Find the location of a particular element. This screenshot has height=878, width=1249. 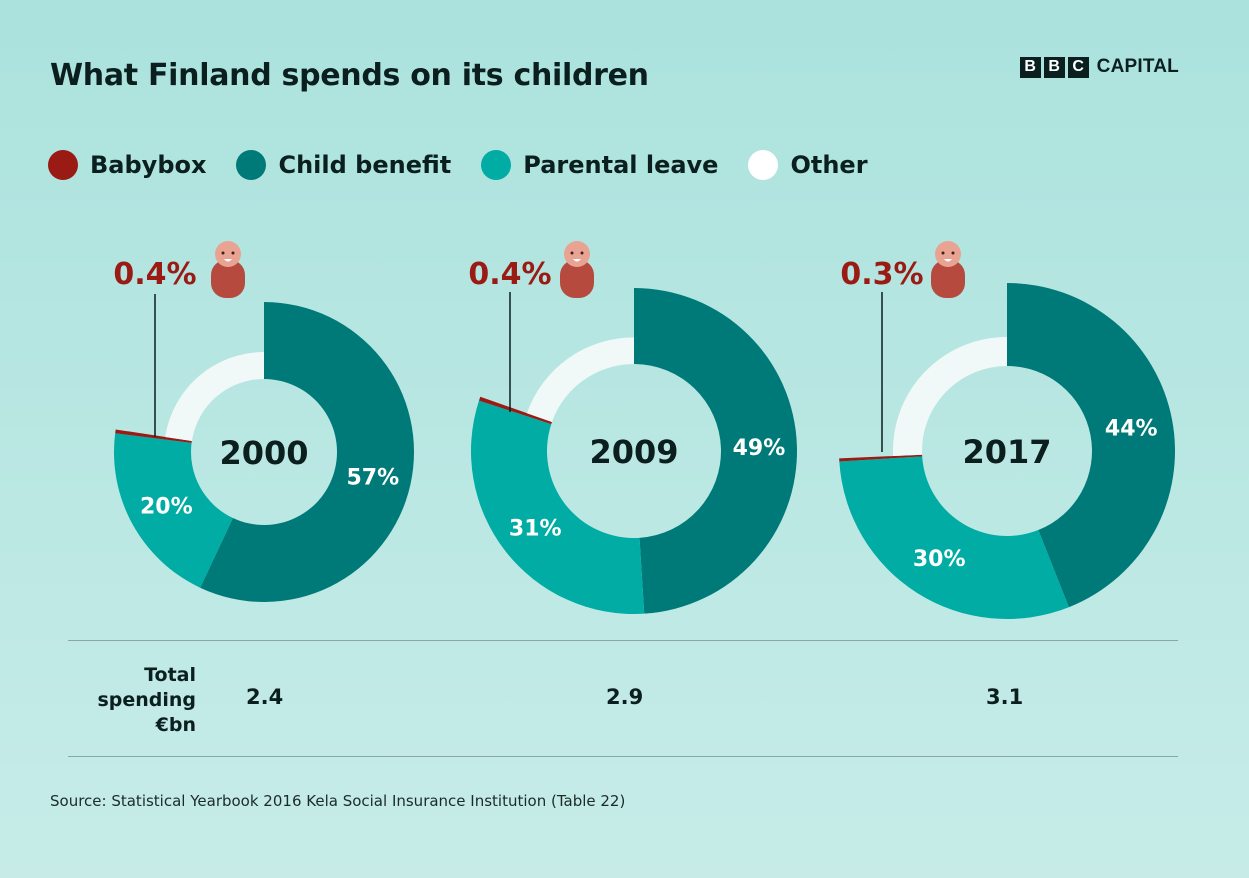

table-top-rule is located at coordinates (623, 640).